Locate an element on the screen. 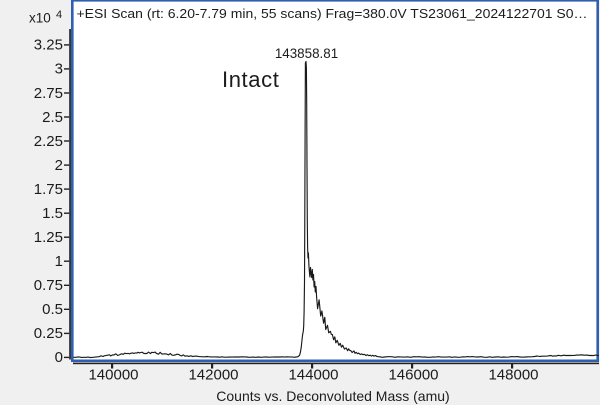  svg-text: 146000 is located at coordinates (413, 375).